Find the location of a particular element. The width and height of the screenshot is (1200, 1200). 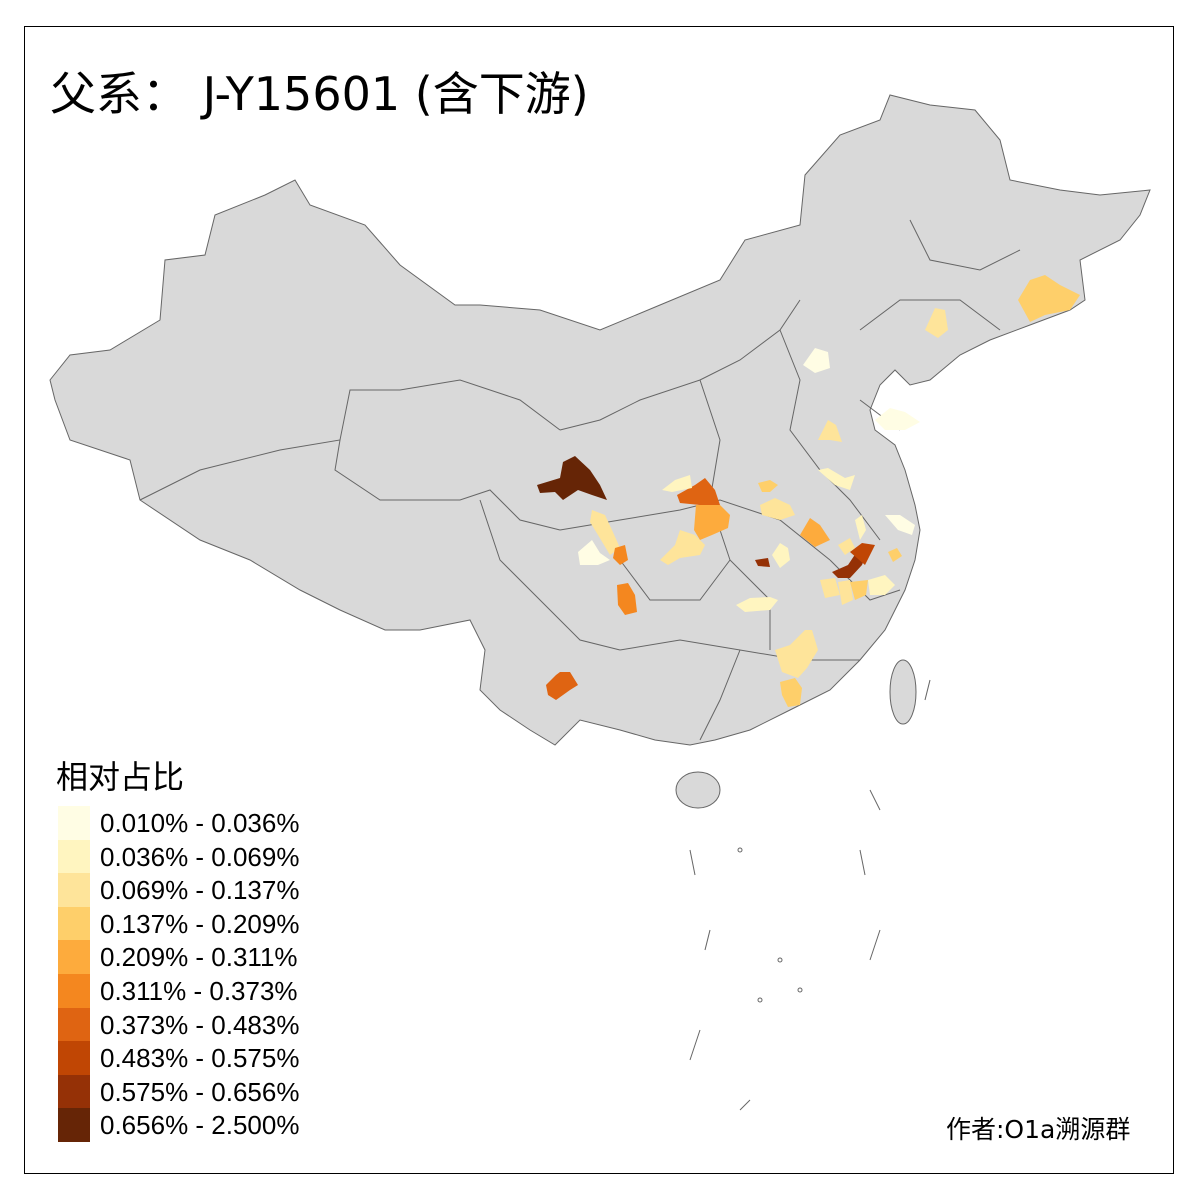

region-shanghai is located at coordinates (895, 555).